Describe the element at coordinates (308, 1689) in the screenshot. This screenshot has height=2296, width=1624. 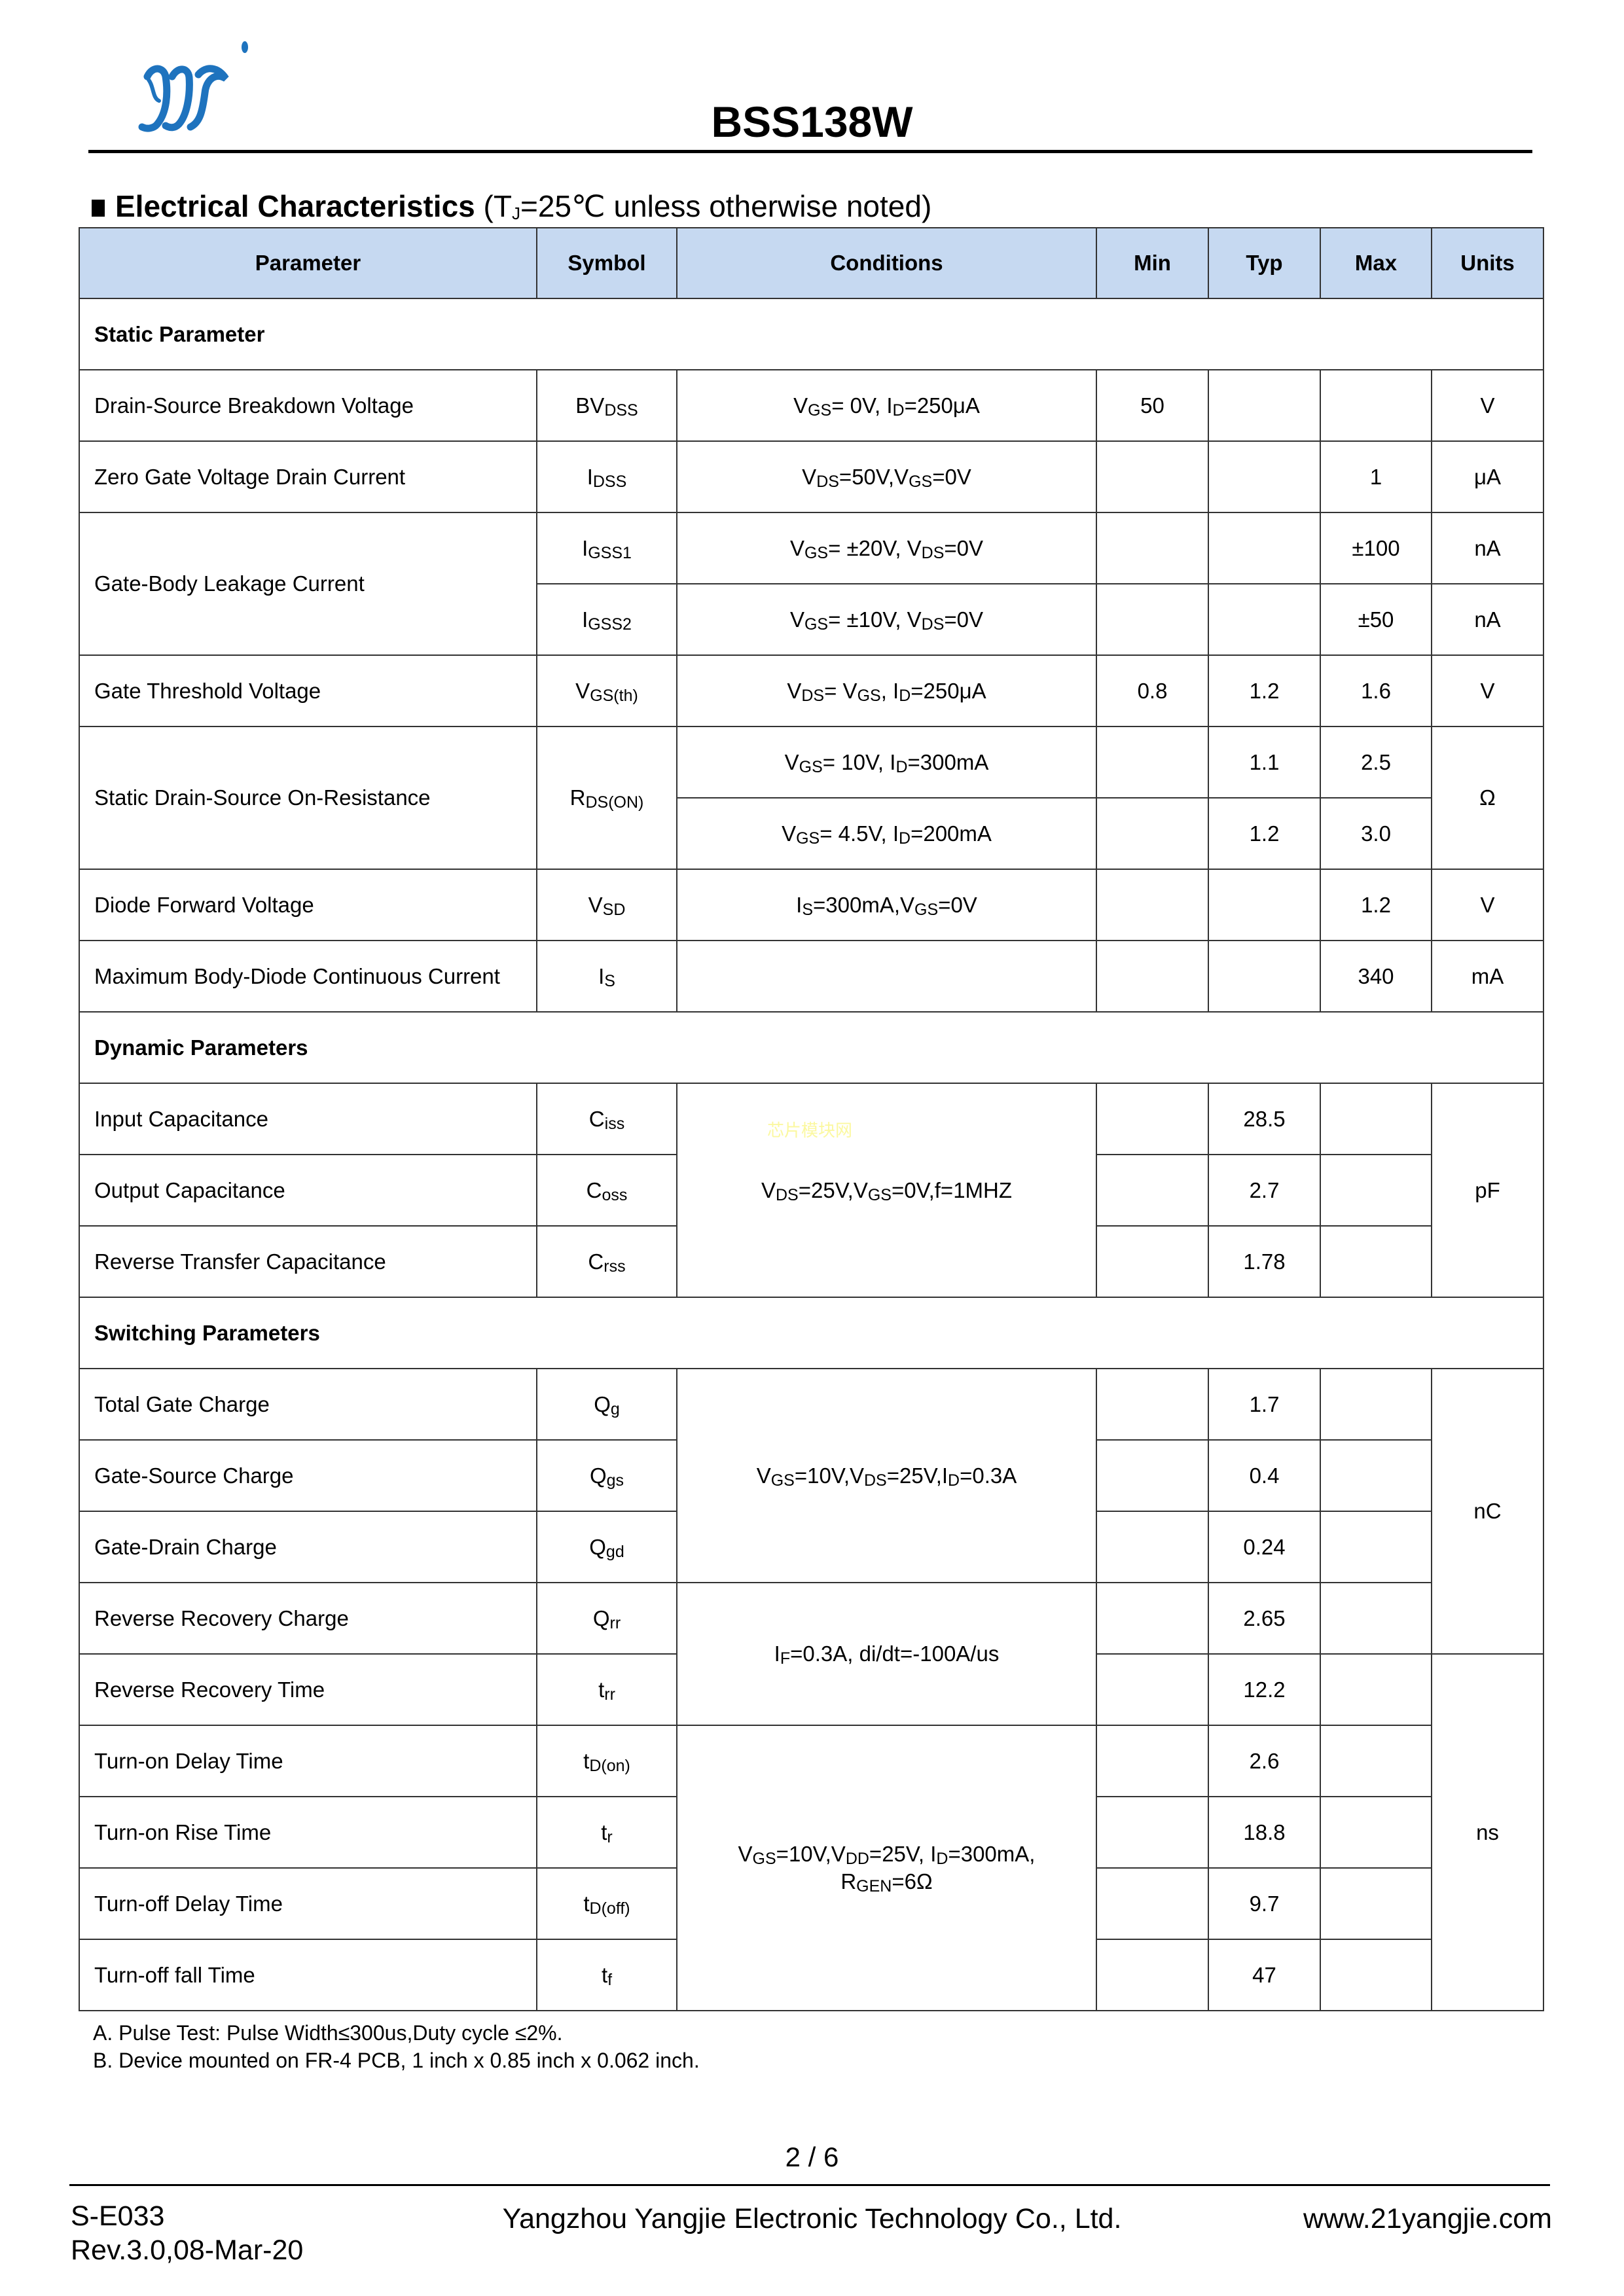
I see `parameter-cell: Reverse Recovery Time` at that location.